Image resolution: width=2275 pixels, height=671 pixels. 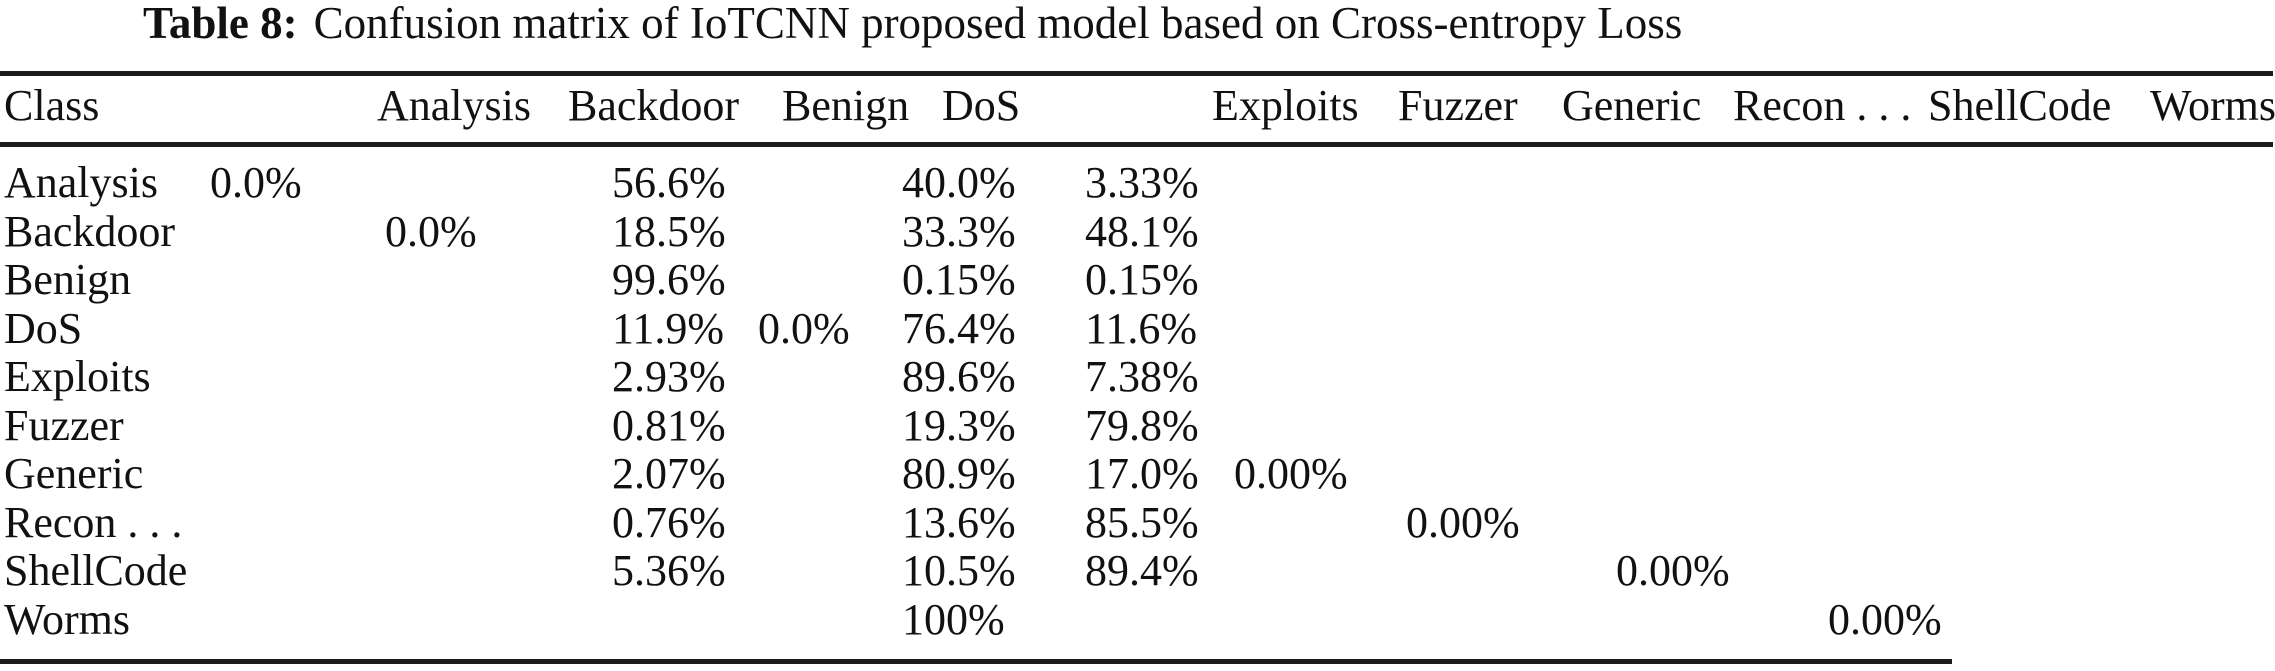 What do you see at coordinates (976, 661) in the screenshot?
I see `table-bottom-rule` at bounding box center [976, 661].